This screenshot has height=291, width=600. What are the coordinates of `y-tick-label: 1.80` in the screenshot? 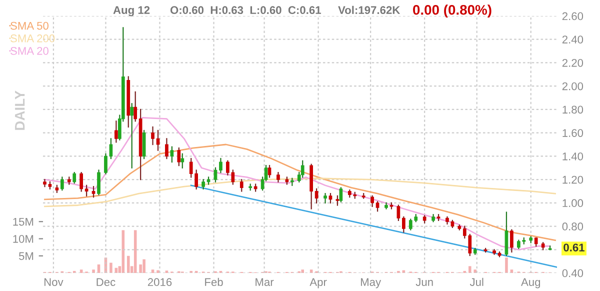 It's located at (573, 110).